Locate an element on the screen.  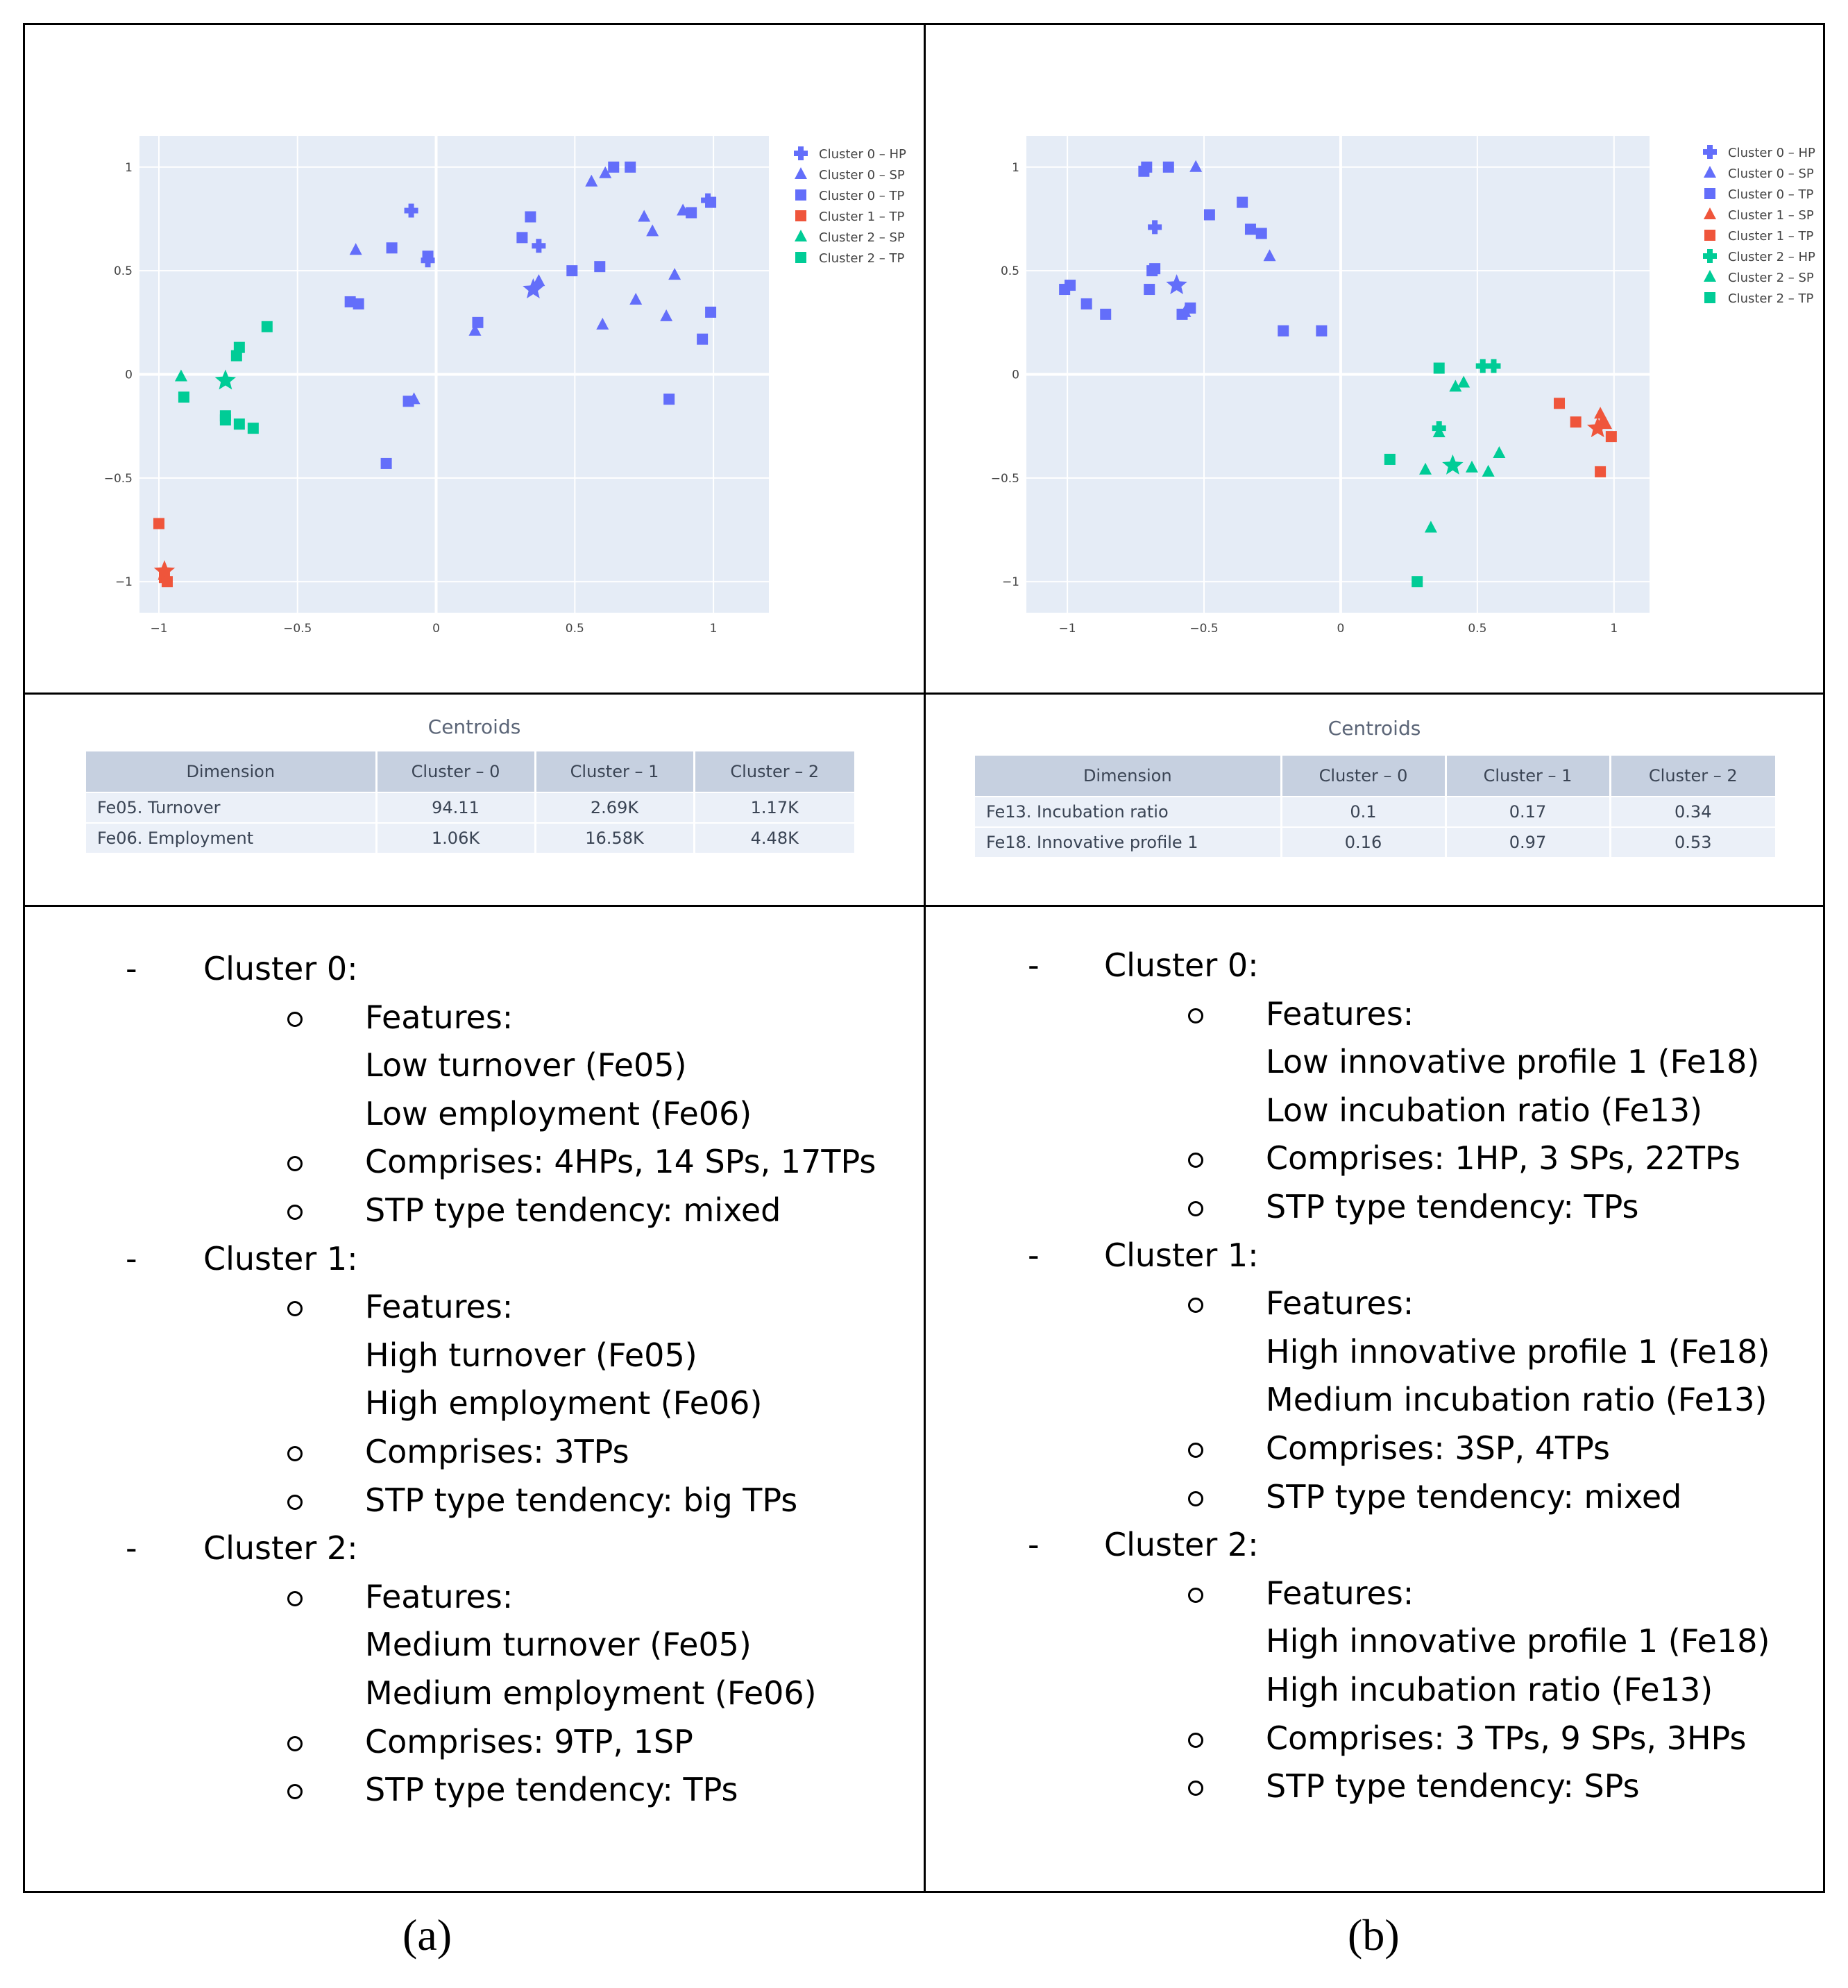
table-cell: 0.53 is located at coordinates (1693, 841).